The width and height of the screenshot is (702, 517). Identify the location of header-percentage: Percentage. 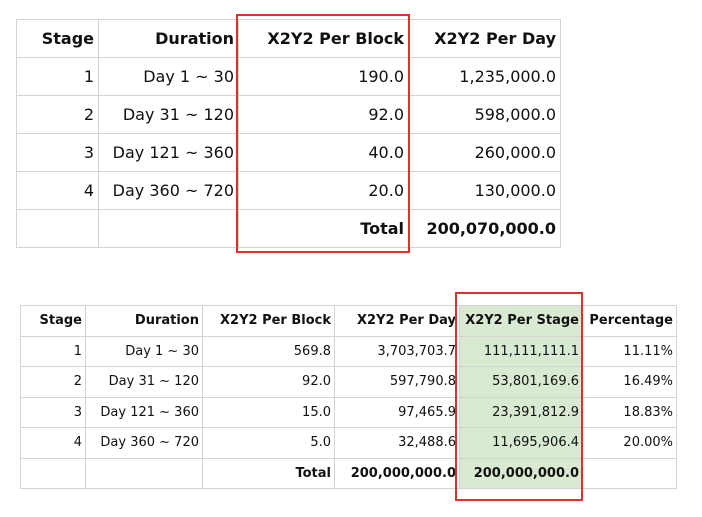
(629, 321).